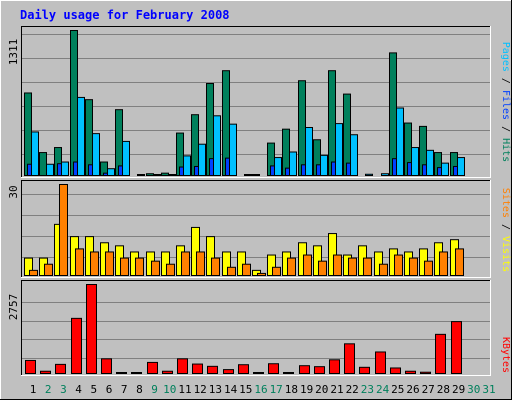 The width and height of the screenshot is (512, 400). I want to click on x-tick-label-day-27: 27, so click(428, 389).